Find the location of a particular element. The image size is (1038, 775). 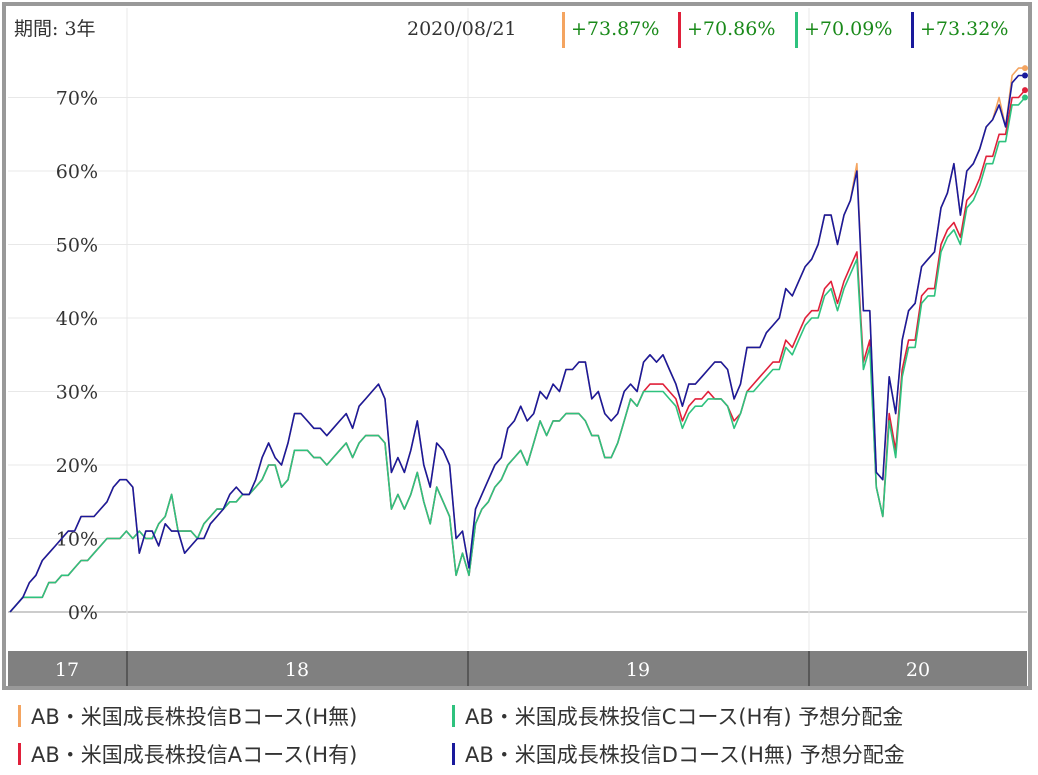

y-tick-label: 70% is located at coordinates (77, 99).